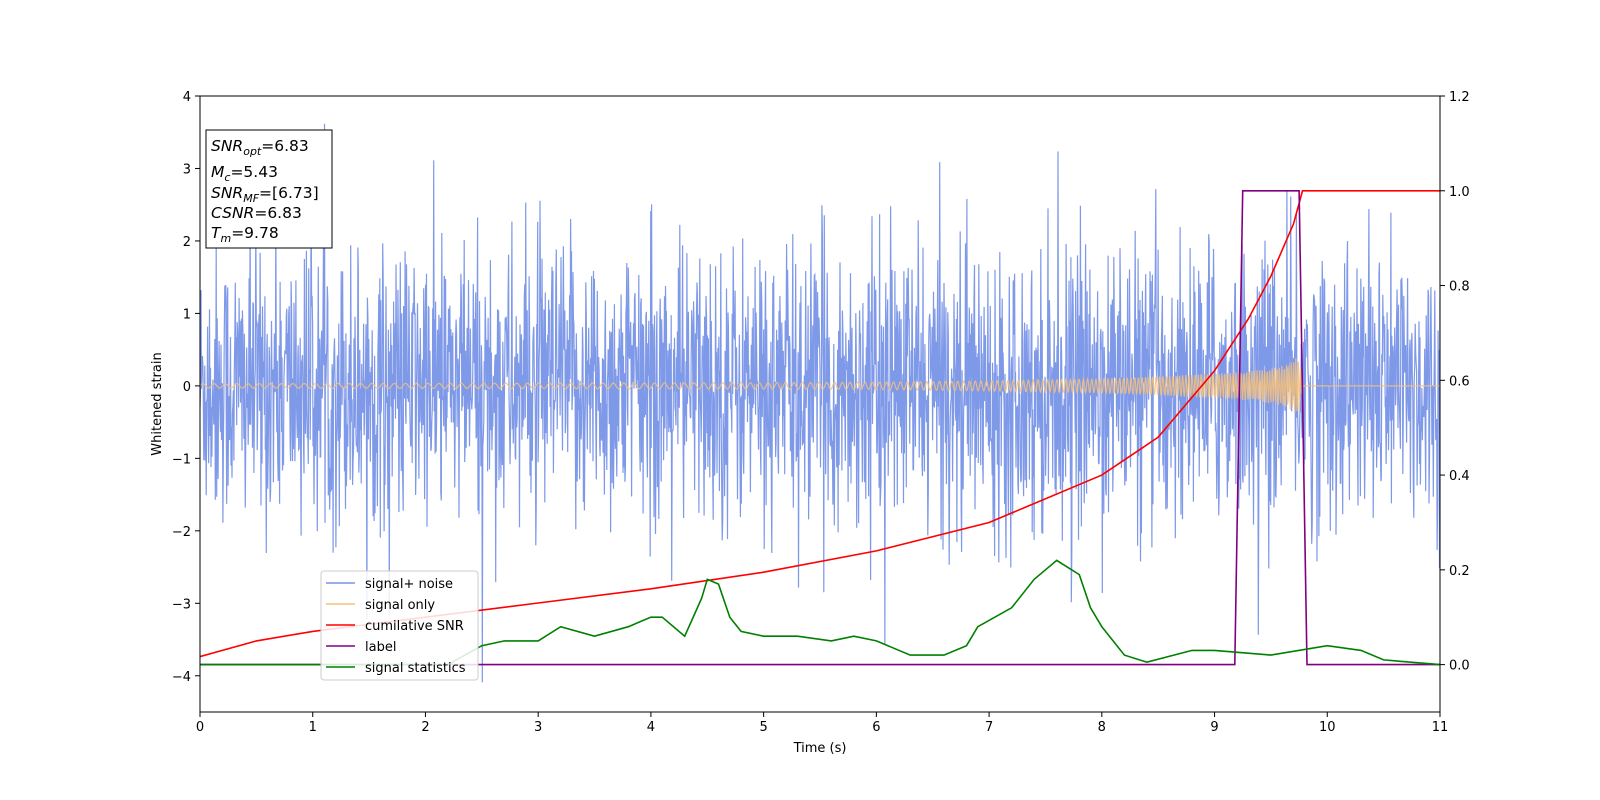 The width and height of the screenshot is (1600, 800). What do you see at coordinates (1459, 666) in the screenshot?
I see `y2-tick-label: 0.0` at bounding box center [1459, 666].